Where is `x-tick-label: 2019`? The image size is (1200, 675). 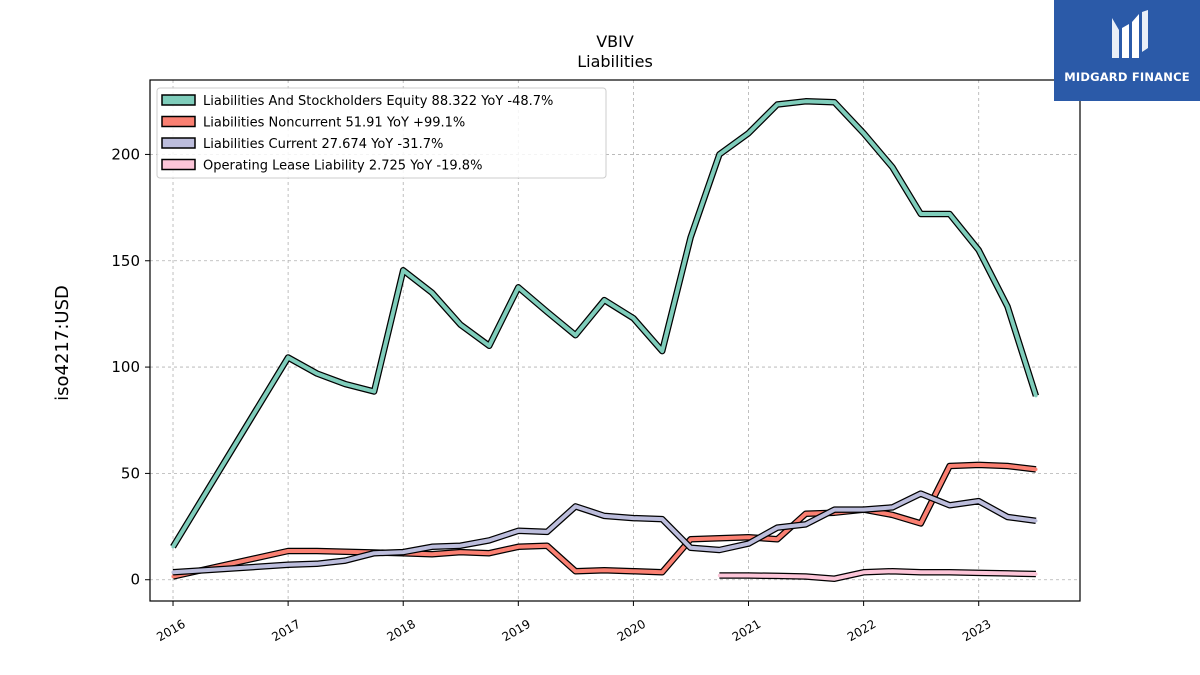
x-tick-label: 2019 is located at coordinates (516, 630).